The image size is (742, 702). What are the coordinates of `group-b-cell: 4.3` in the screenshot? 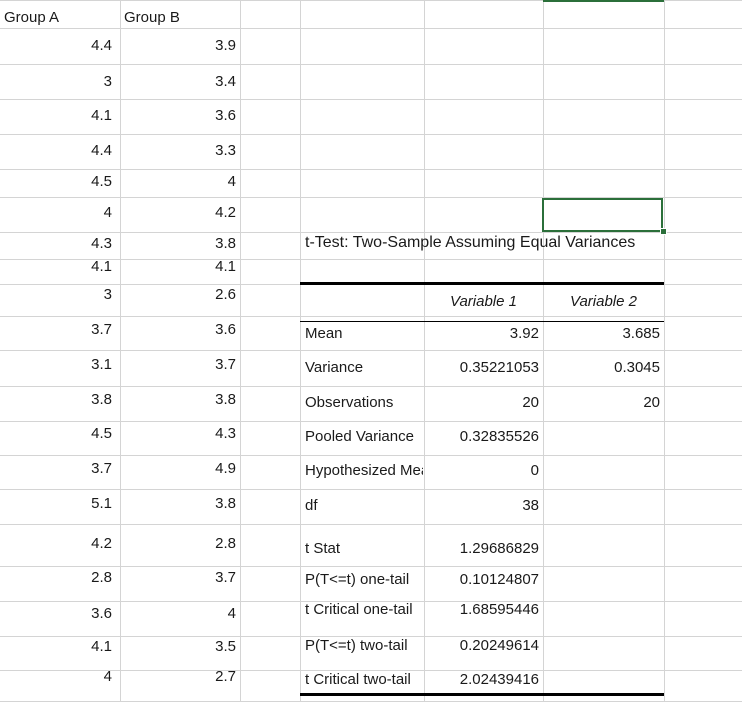 It's located at (225, 433).